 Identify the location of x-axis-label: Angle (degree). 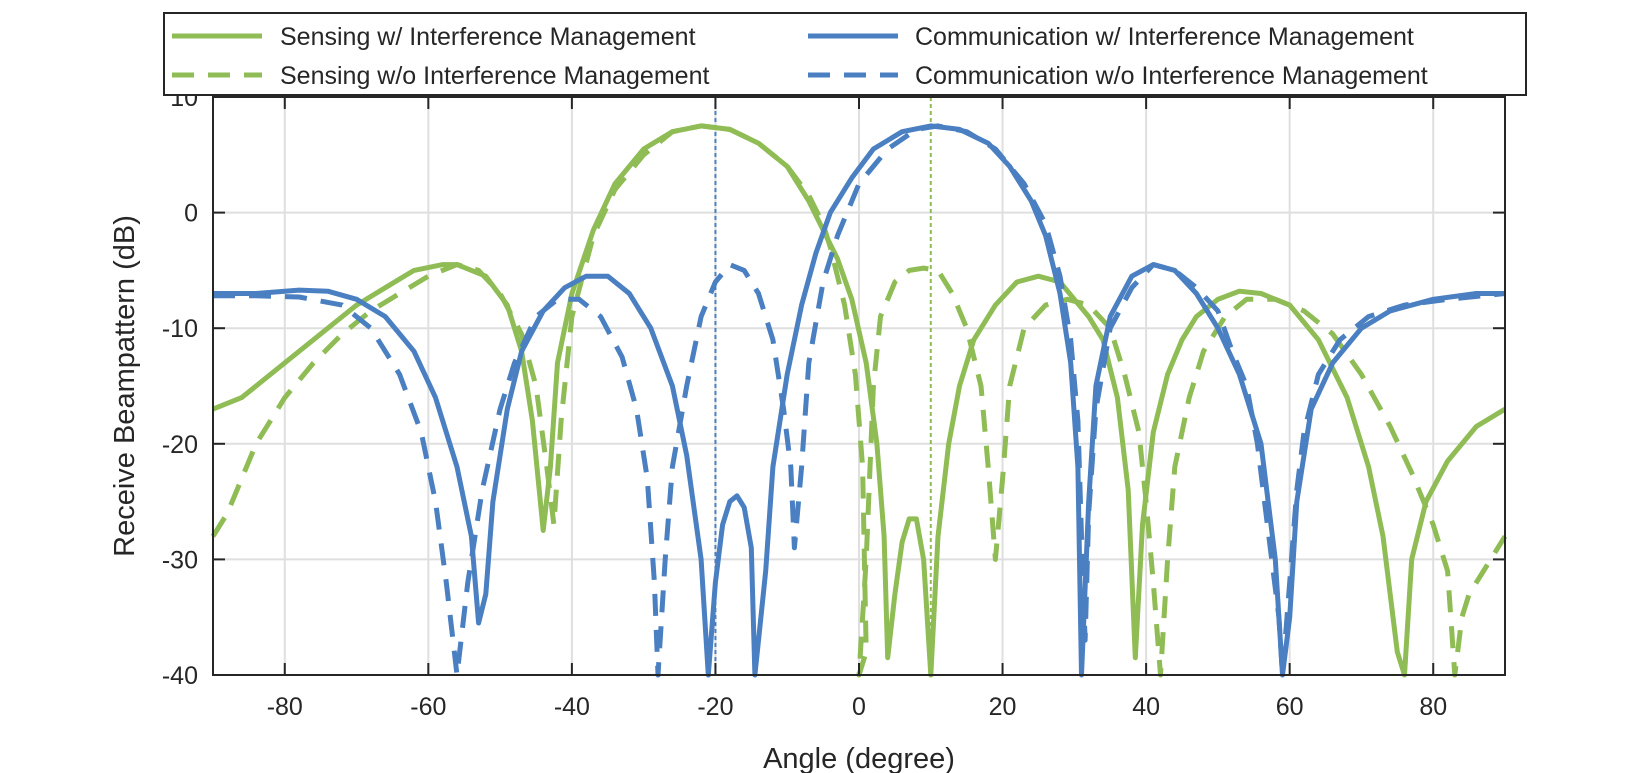
(859, 758).